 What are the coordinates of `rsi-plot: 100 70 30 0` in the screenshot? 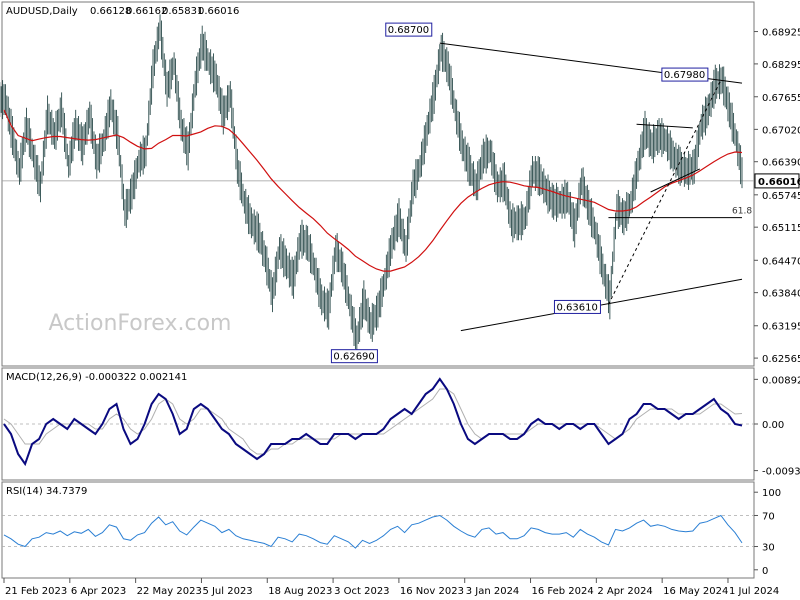 It's located at (391, 532).